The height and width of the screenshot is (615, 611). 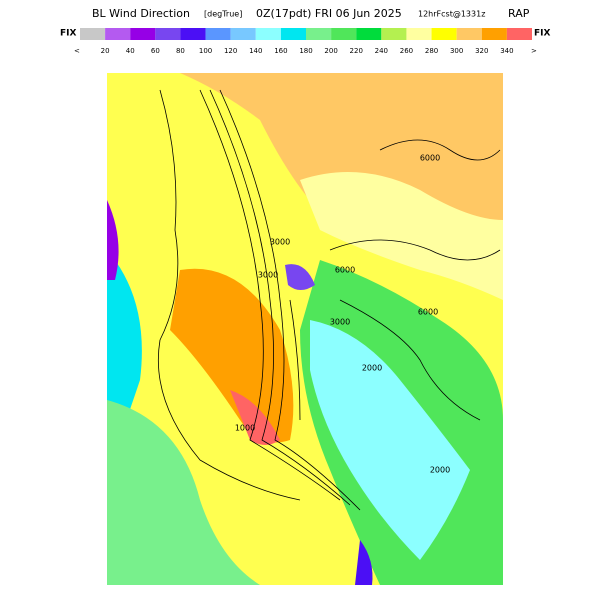 I want to click on colorbar-label: 260, so click(x=406, y=51).